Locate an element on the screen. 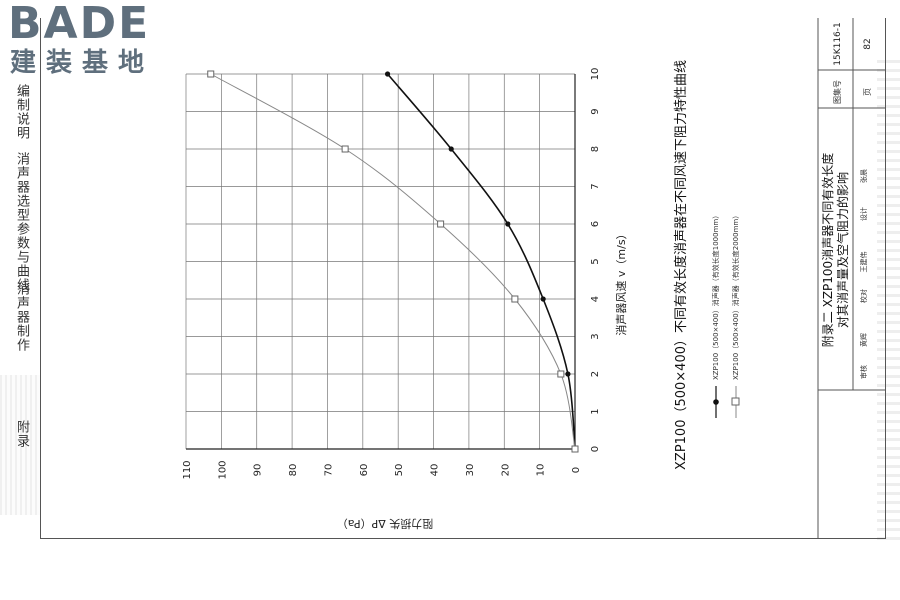 This screenshot has width=900, height=600. tick-label-v-0: 0 is located at coordinates (595, 449).